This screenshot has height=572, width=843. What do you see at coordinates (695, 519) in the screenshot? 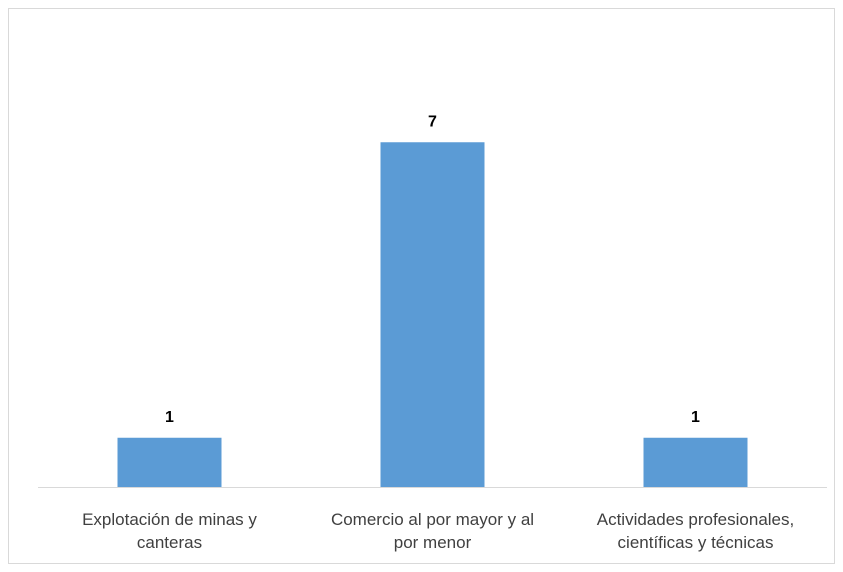
I see `category-label-line: Actividades profesionales,` at bounding box center [695, 519].